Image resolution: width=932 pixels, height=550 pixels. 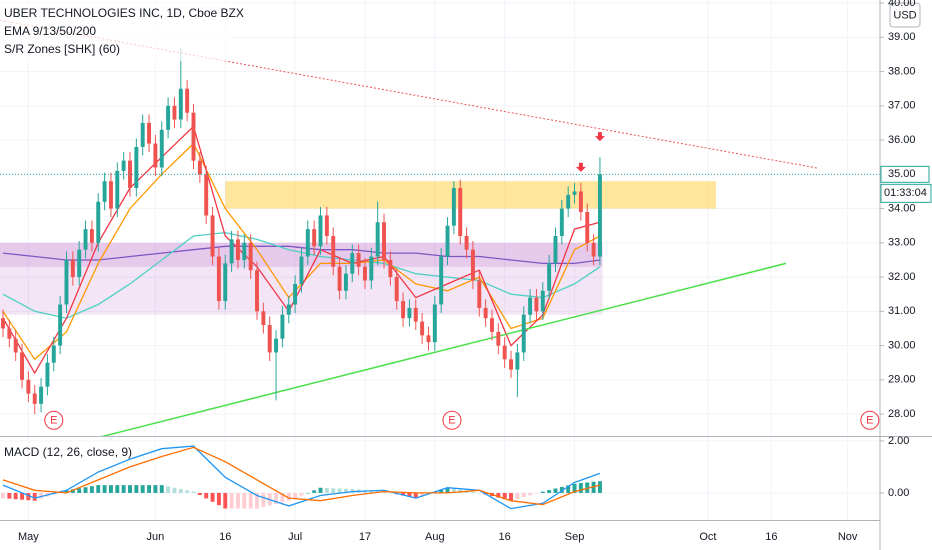 What do you see at coordinates (902, 140) in the screenshot?
I see `y-tick-label: 36.00` at bounding box center [902, 140].